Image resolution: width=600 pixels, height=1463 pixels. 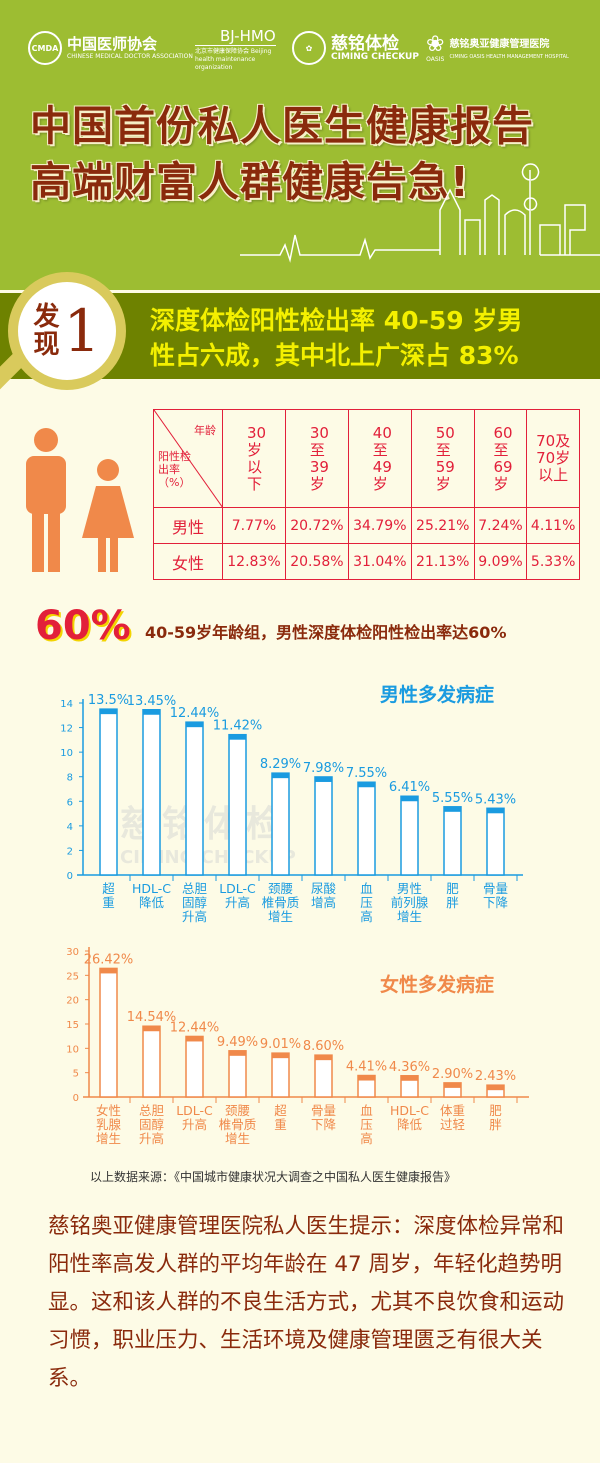 What do you see at coordinates (152, 1017) in the screenshot?
I see `data-label: 14.54%` at bounding box center [152, 1017].